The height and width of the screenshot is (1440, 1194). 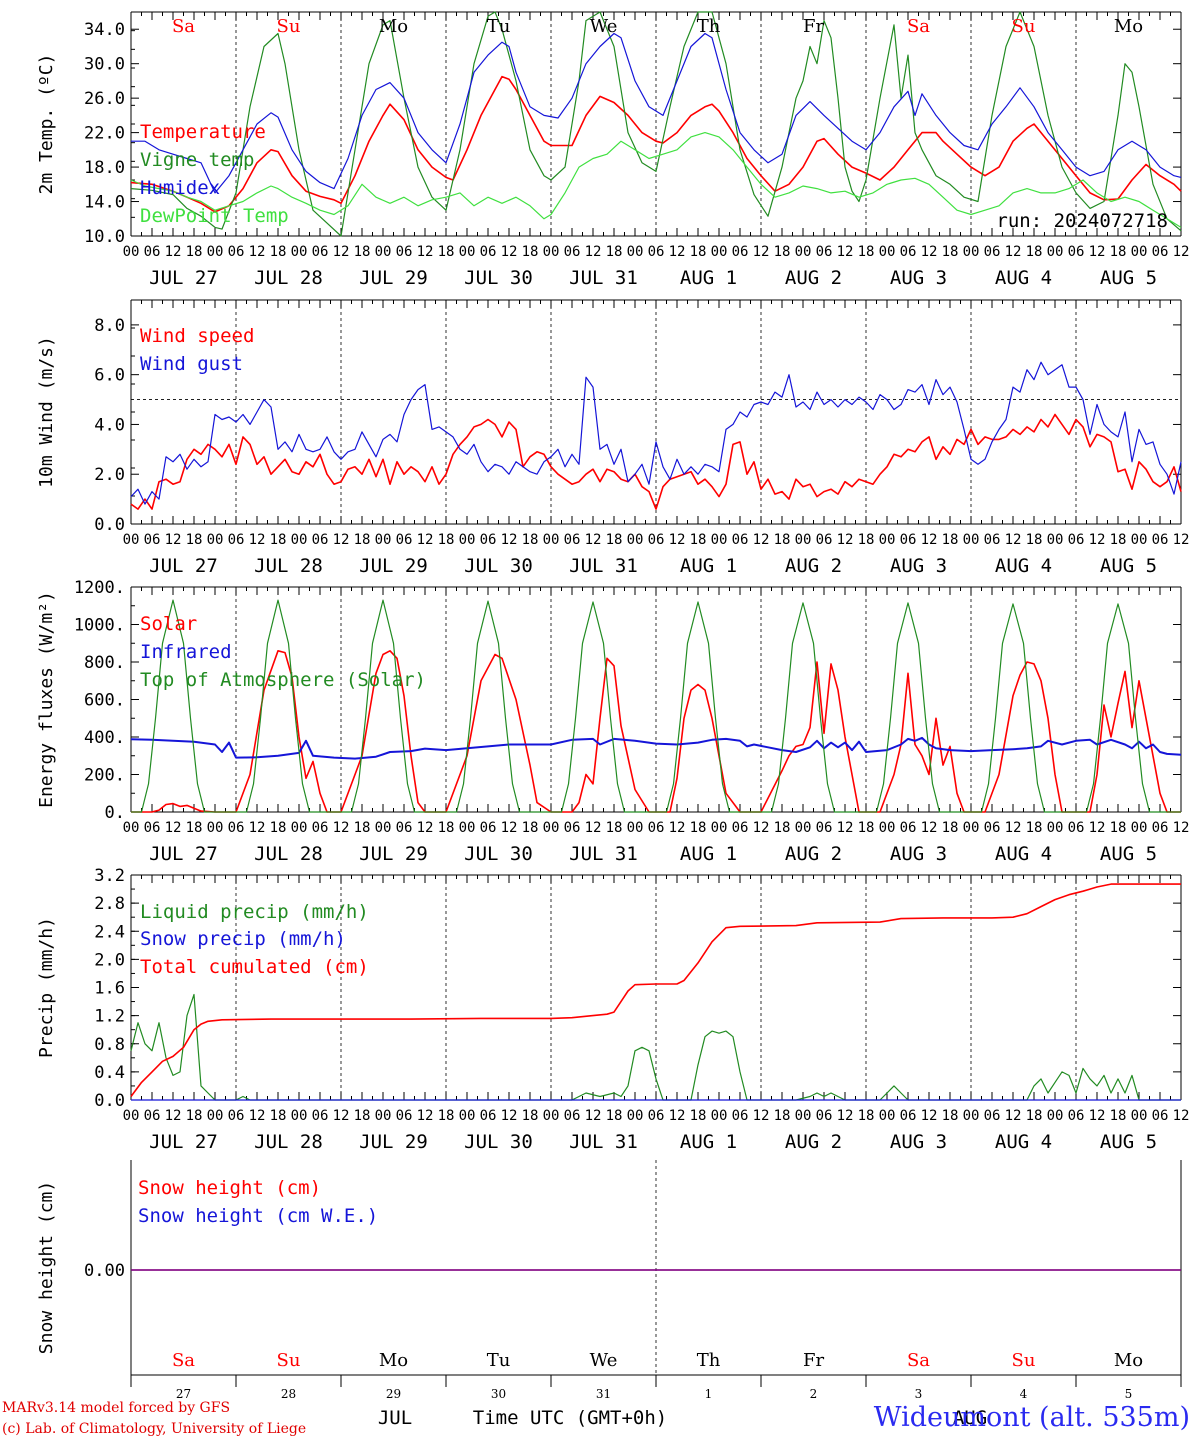 I want to click on temp-weekday-label: Mo, so click(x=393, y=26).